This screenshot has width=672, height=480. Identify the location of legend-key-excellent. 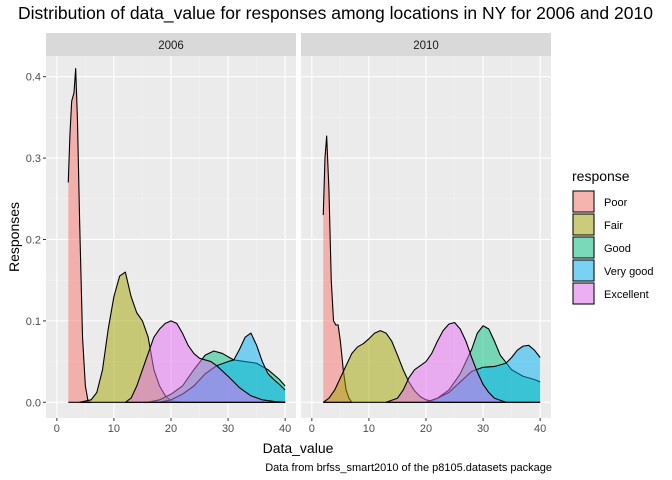
(583, 293).